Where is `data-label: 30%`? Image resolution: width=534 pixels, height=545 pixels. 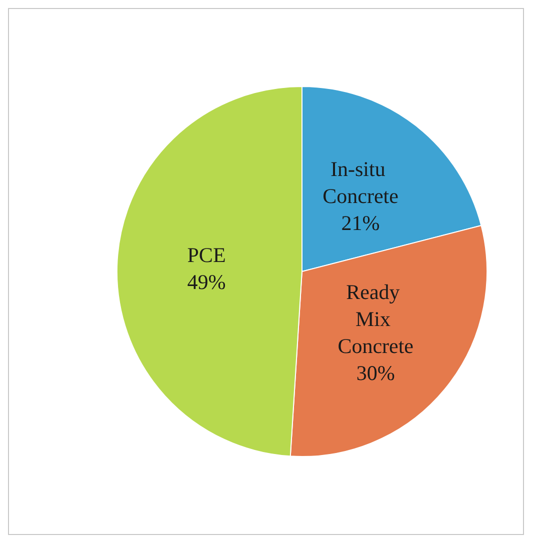
data-label: 30% is located at coordinates (375, 372).